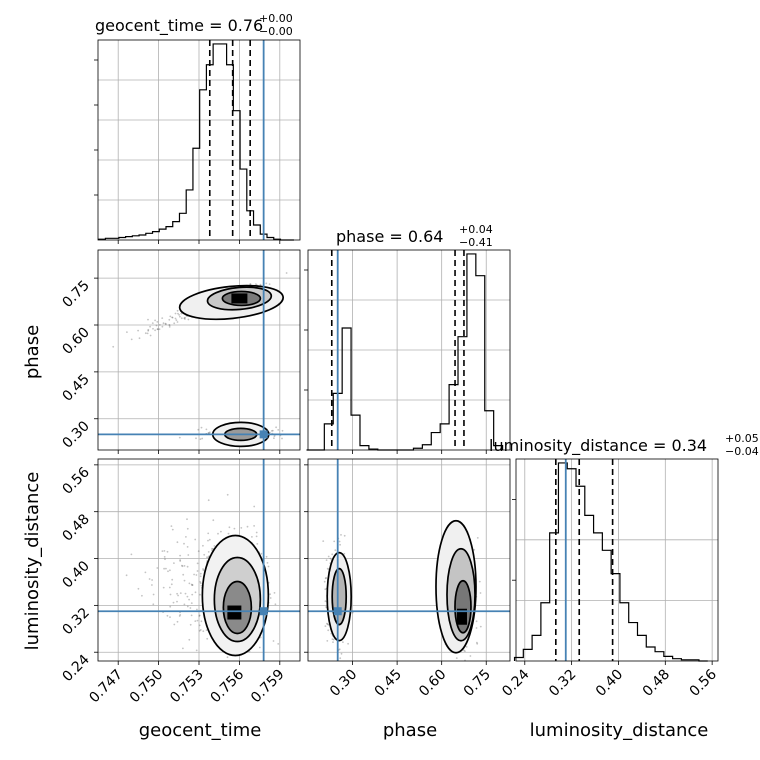 This screenshot has width=760, height=760. I want to click on contour-phase-distance-right-inner, so click(463, 606).